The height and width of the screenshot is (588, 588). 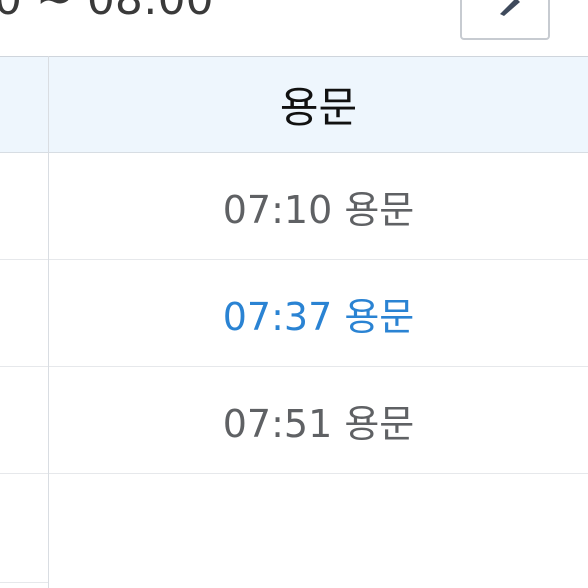 I want to click on column-divider, so click(x=48, y=322).